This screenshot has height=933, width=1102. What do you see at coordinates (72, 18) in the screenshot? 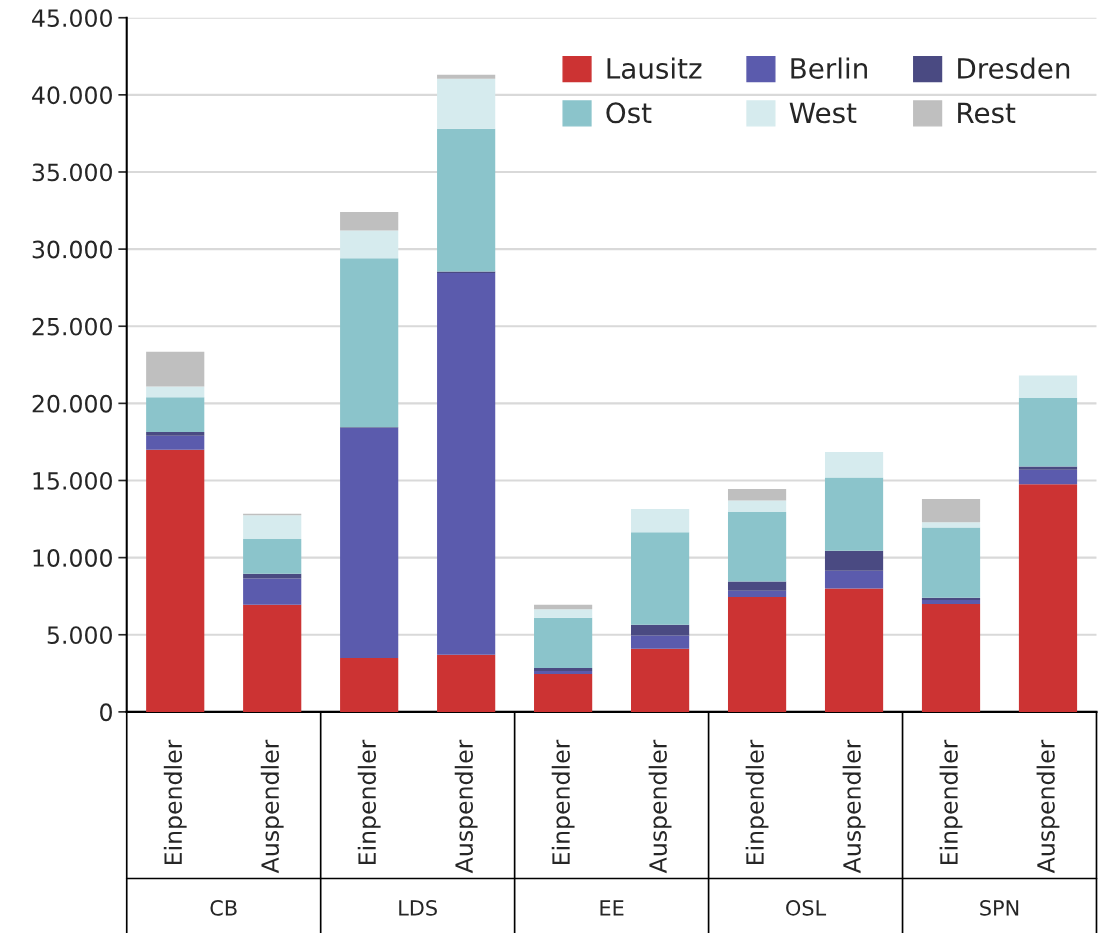
I see `y-tick-label: 45.000` at bounding box center [72, 18].